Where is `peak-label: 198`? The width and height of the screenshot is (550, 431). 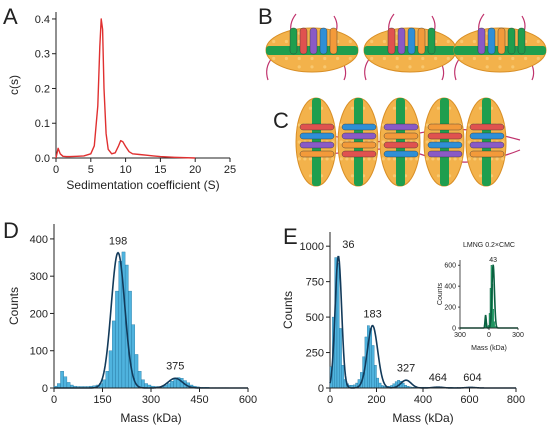
peak-label: 198 is located at coordinates (118, 242).